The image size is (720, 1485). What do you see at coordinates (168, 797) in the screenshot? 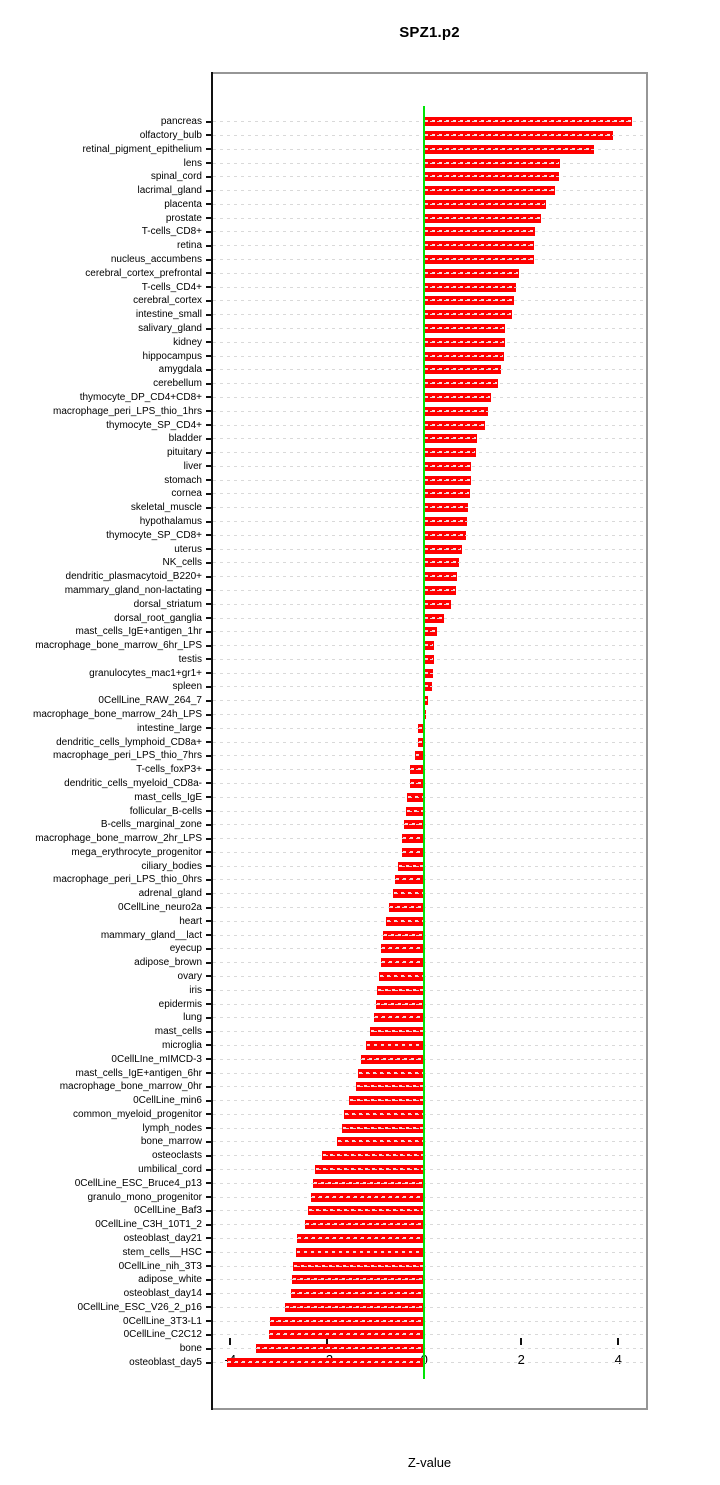
I see `category-label: mast_cells_IgE` at bounding box center [168, 797].